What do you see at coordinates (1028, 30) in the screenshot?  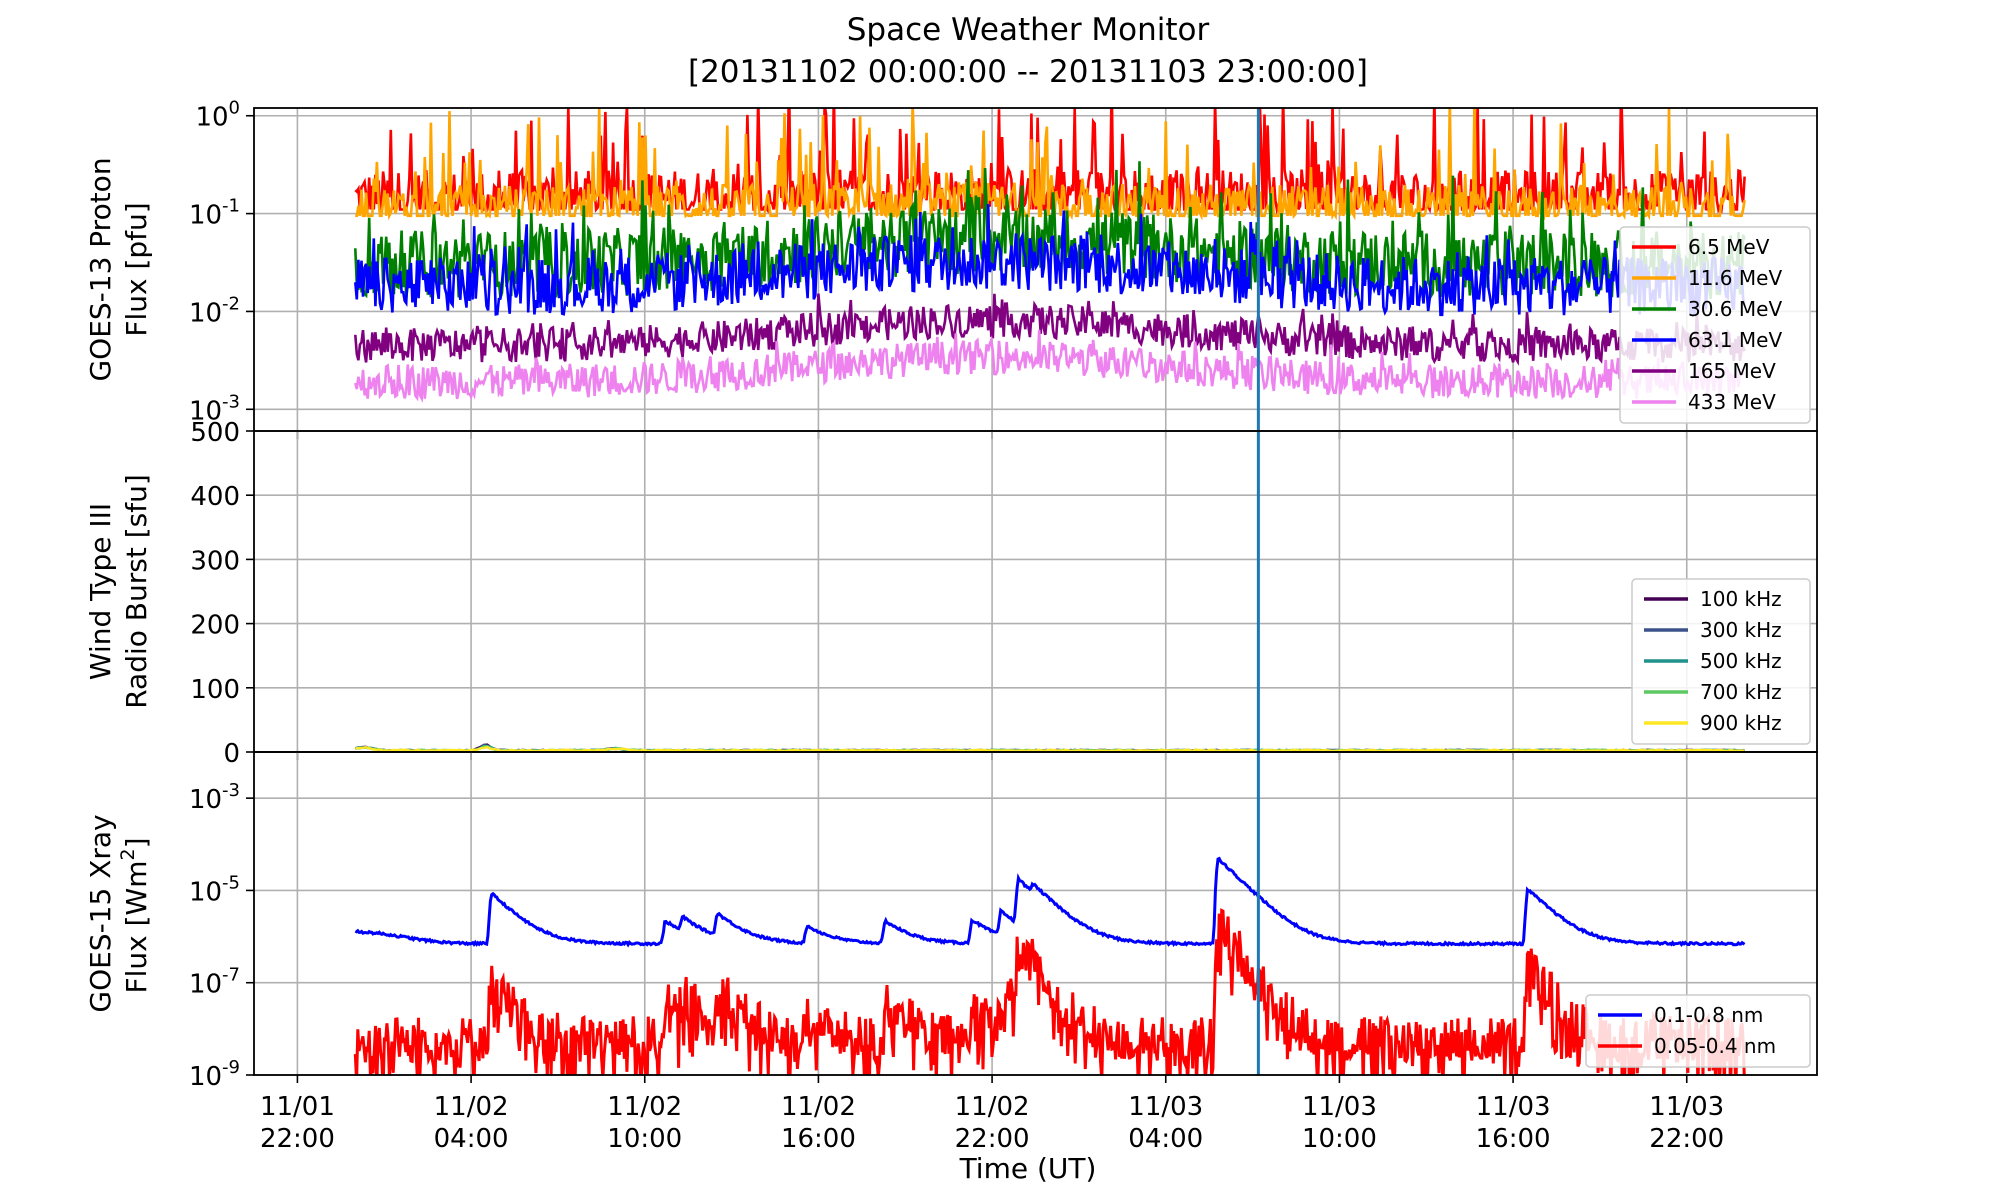 I see `figure-title: Space Weather Monitor` at bounding box center [1028, 30].